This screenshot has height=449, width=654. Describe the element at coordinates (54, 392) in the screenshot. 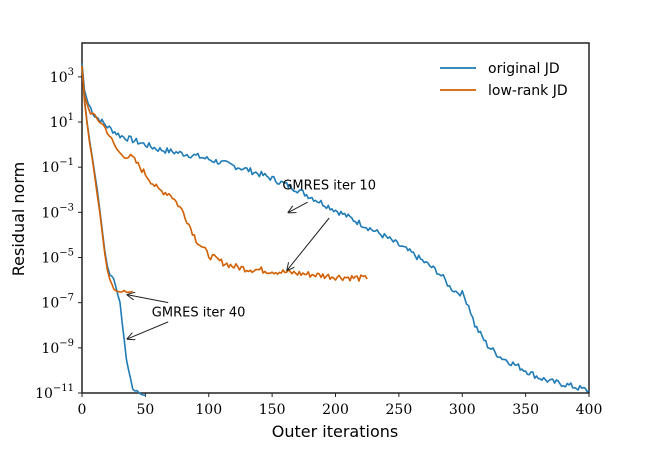

I see `y-tick-label: 10⁻¹¹` at that location.